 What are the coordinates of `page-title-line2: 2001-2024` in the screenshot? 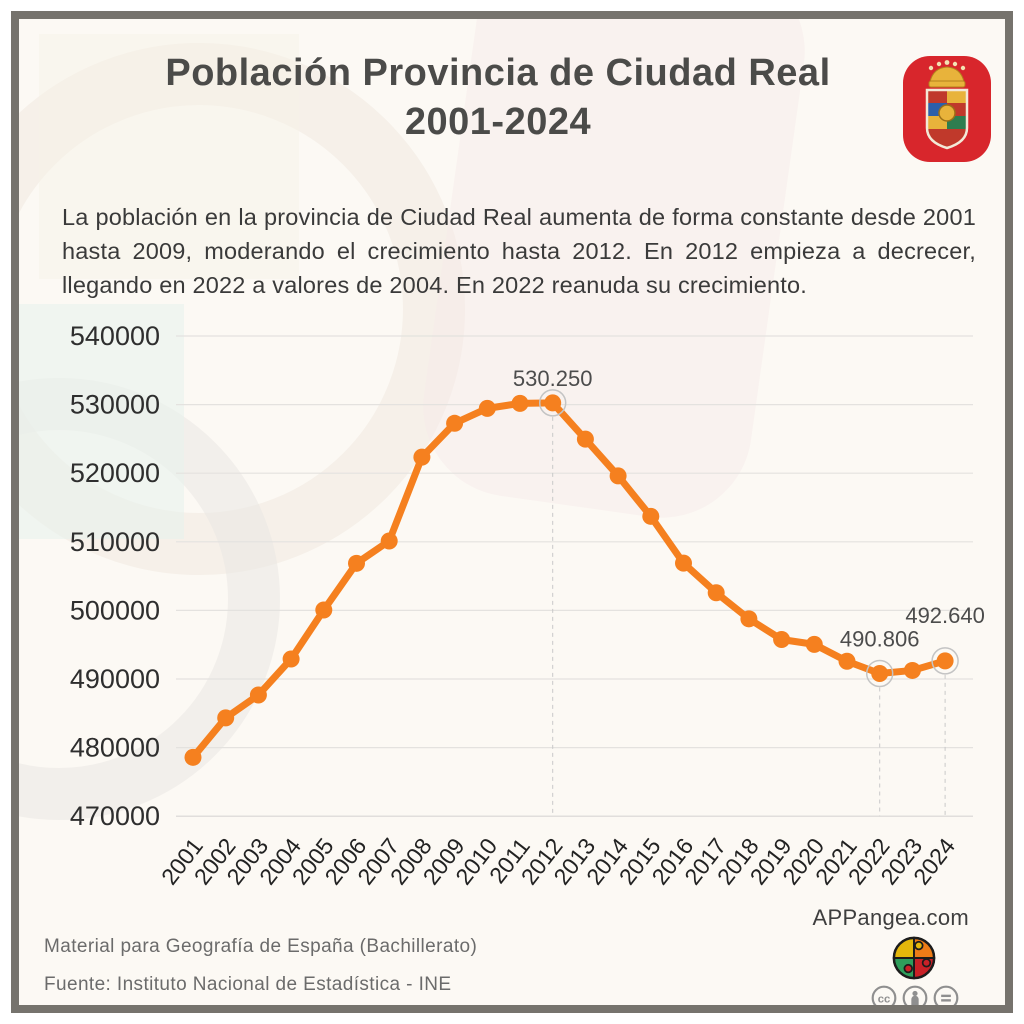 It's located at (498, 122).